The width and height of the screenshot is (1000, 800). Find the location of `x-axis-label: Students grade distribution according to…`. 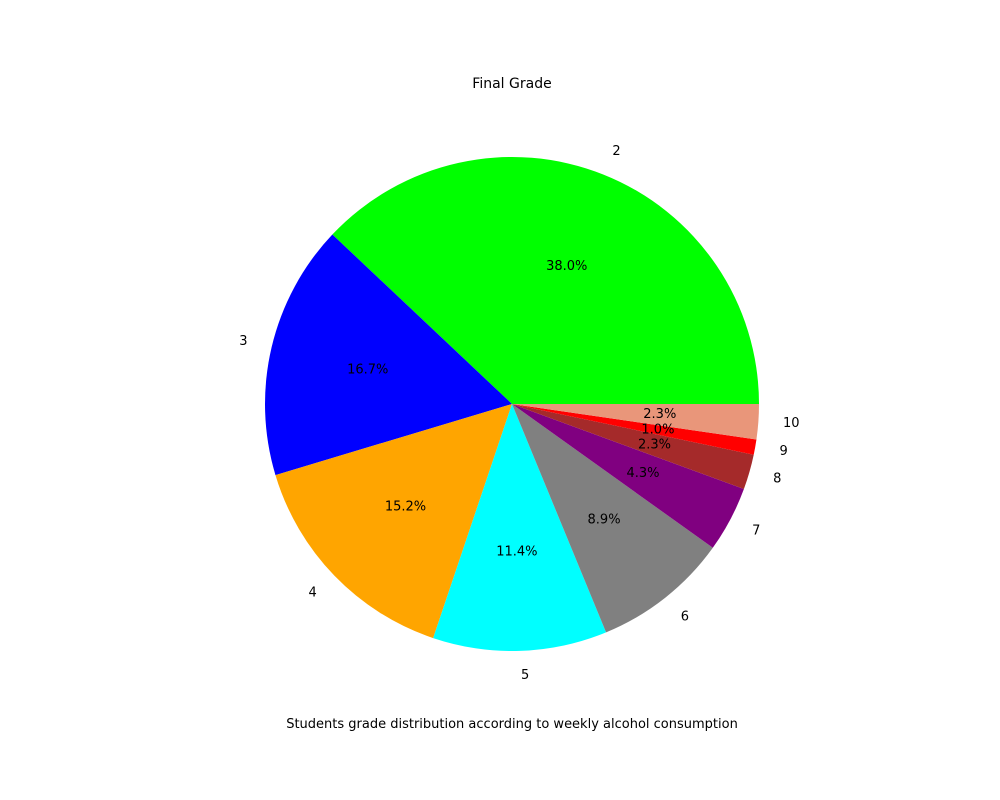

x-axis-label: Students grade distribution according to… is located at coordinates (512, 724).